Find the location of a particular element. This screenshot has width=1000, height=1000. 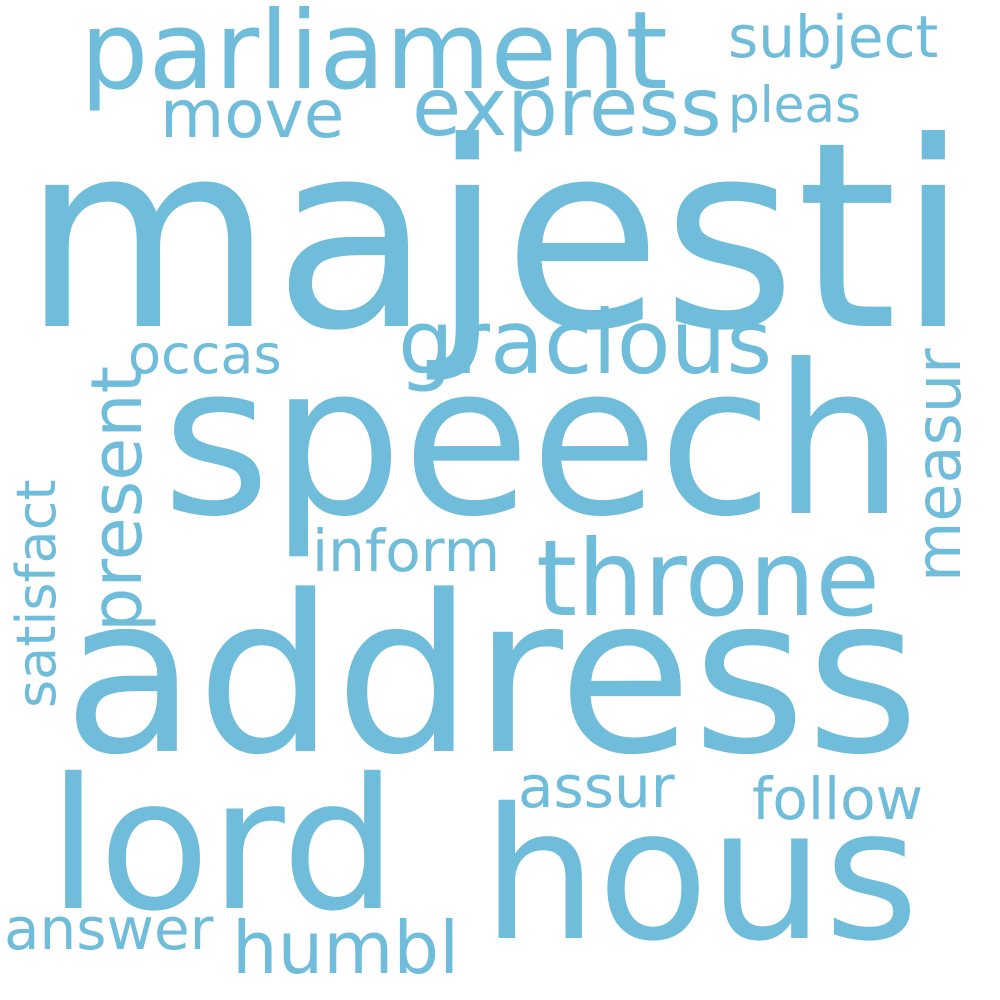

word-parliament: parliament is located at coordinates (374, 57).